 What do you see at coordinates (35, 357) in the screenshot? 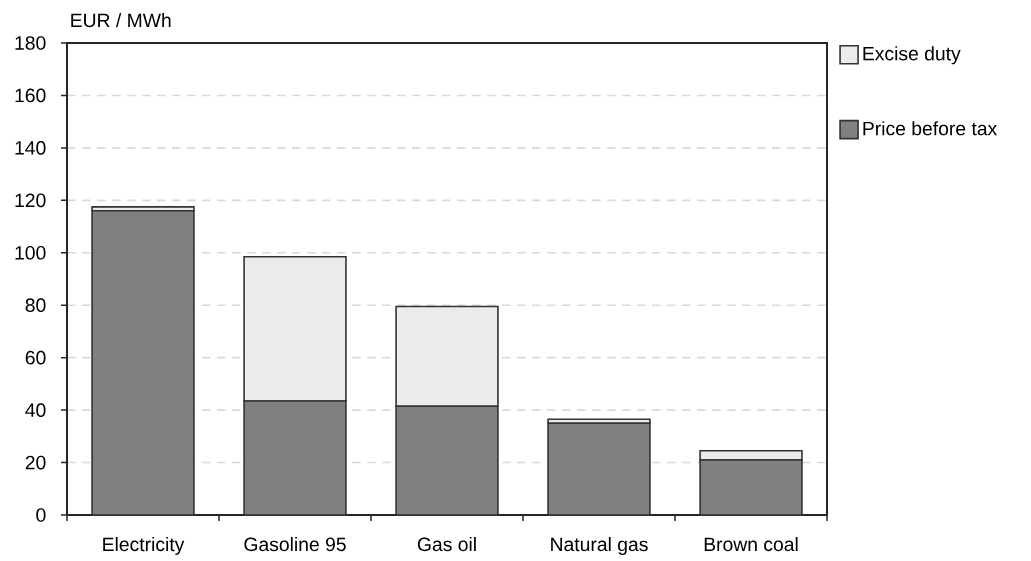
I see `y-tick-label: 60` at bounding box center [35, 357].